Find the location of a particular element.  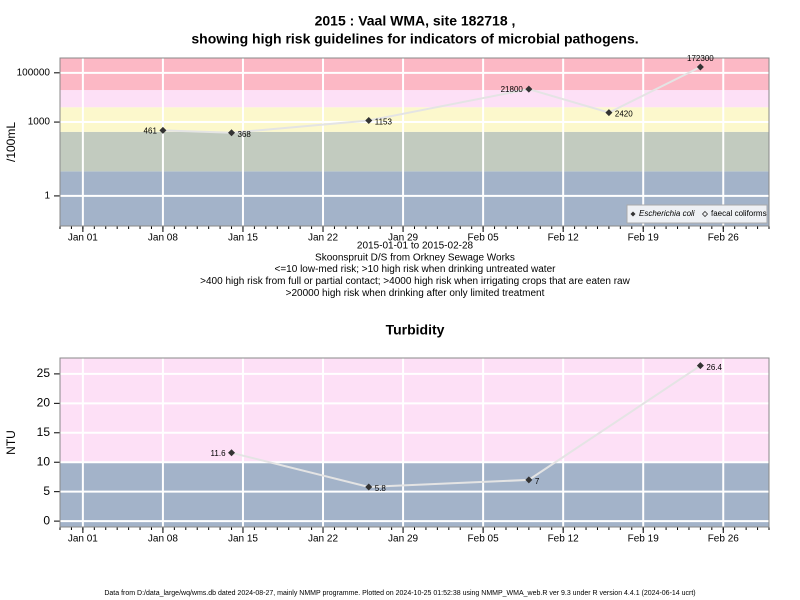

data-label: 172300 is located at coordinates (700, 58).